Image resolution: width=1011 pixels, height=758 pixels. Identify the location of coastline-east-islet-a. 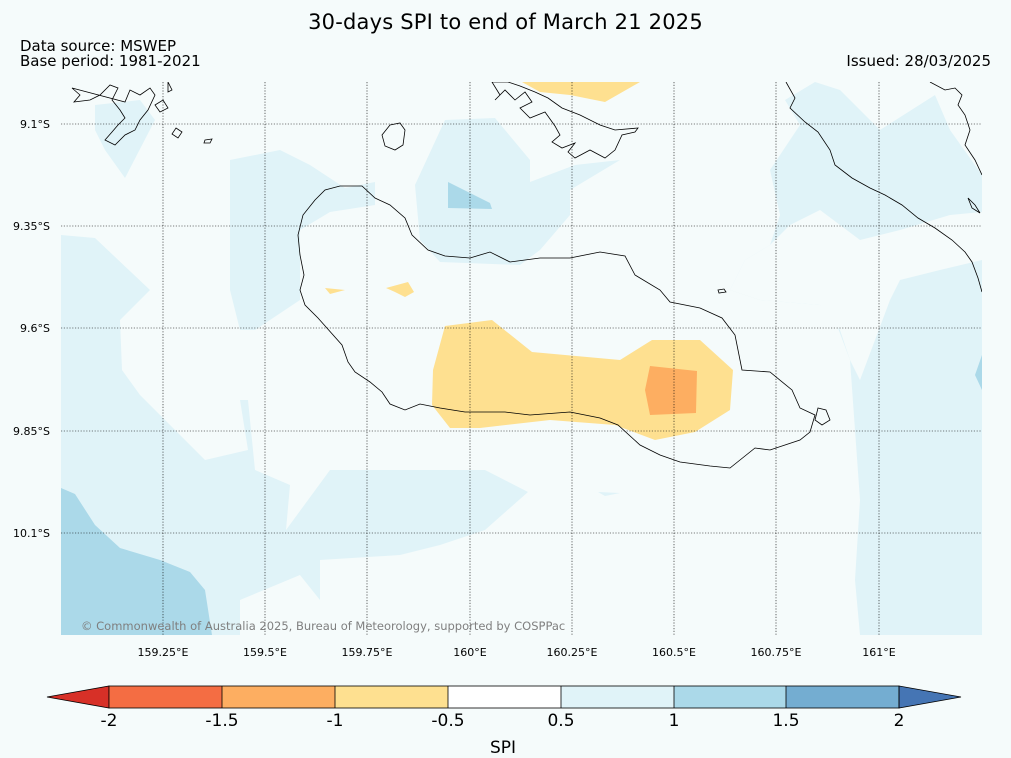
(974, 205).